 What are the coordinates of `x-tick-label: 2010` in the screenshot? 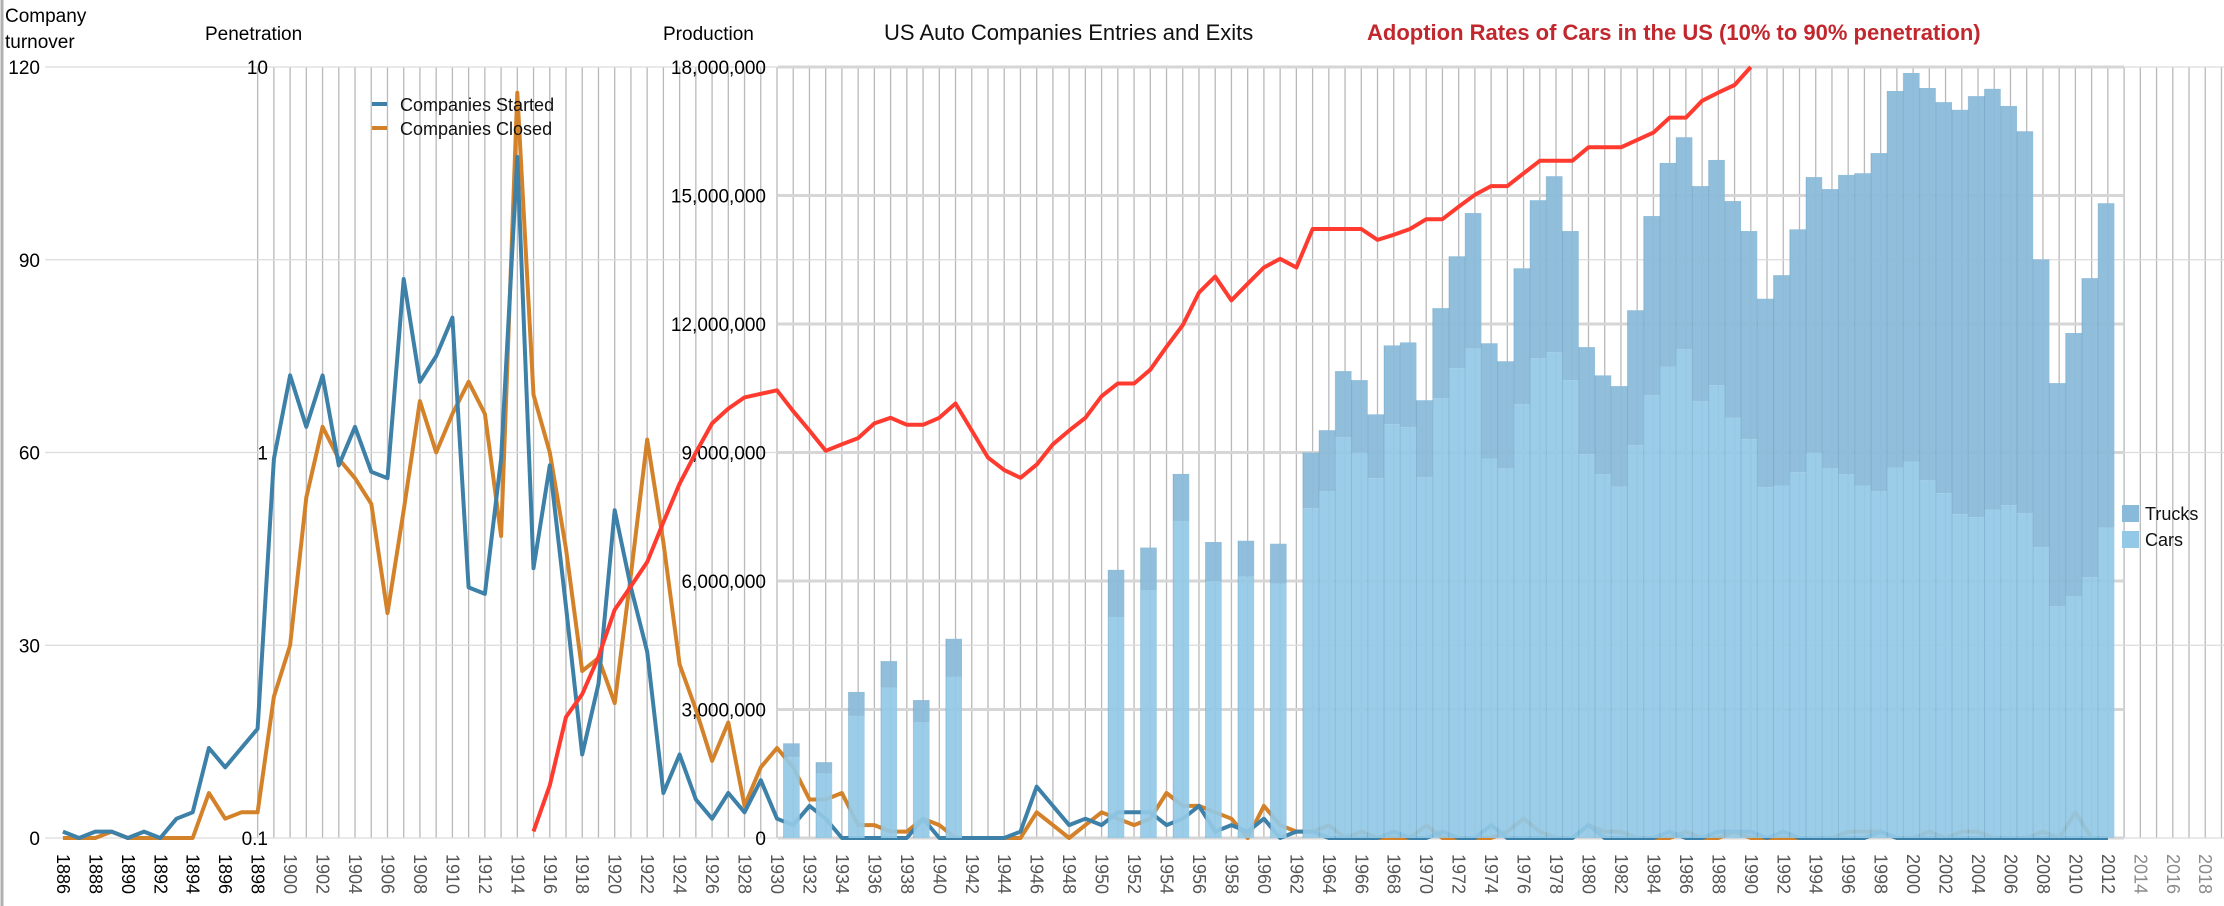 It's located at (2075, 874).